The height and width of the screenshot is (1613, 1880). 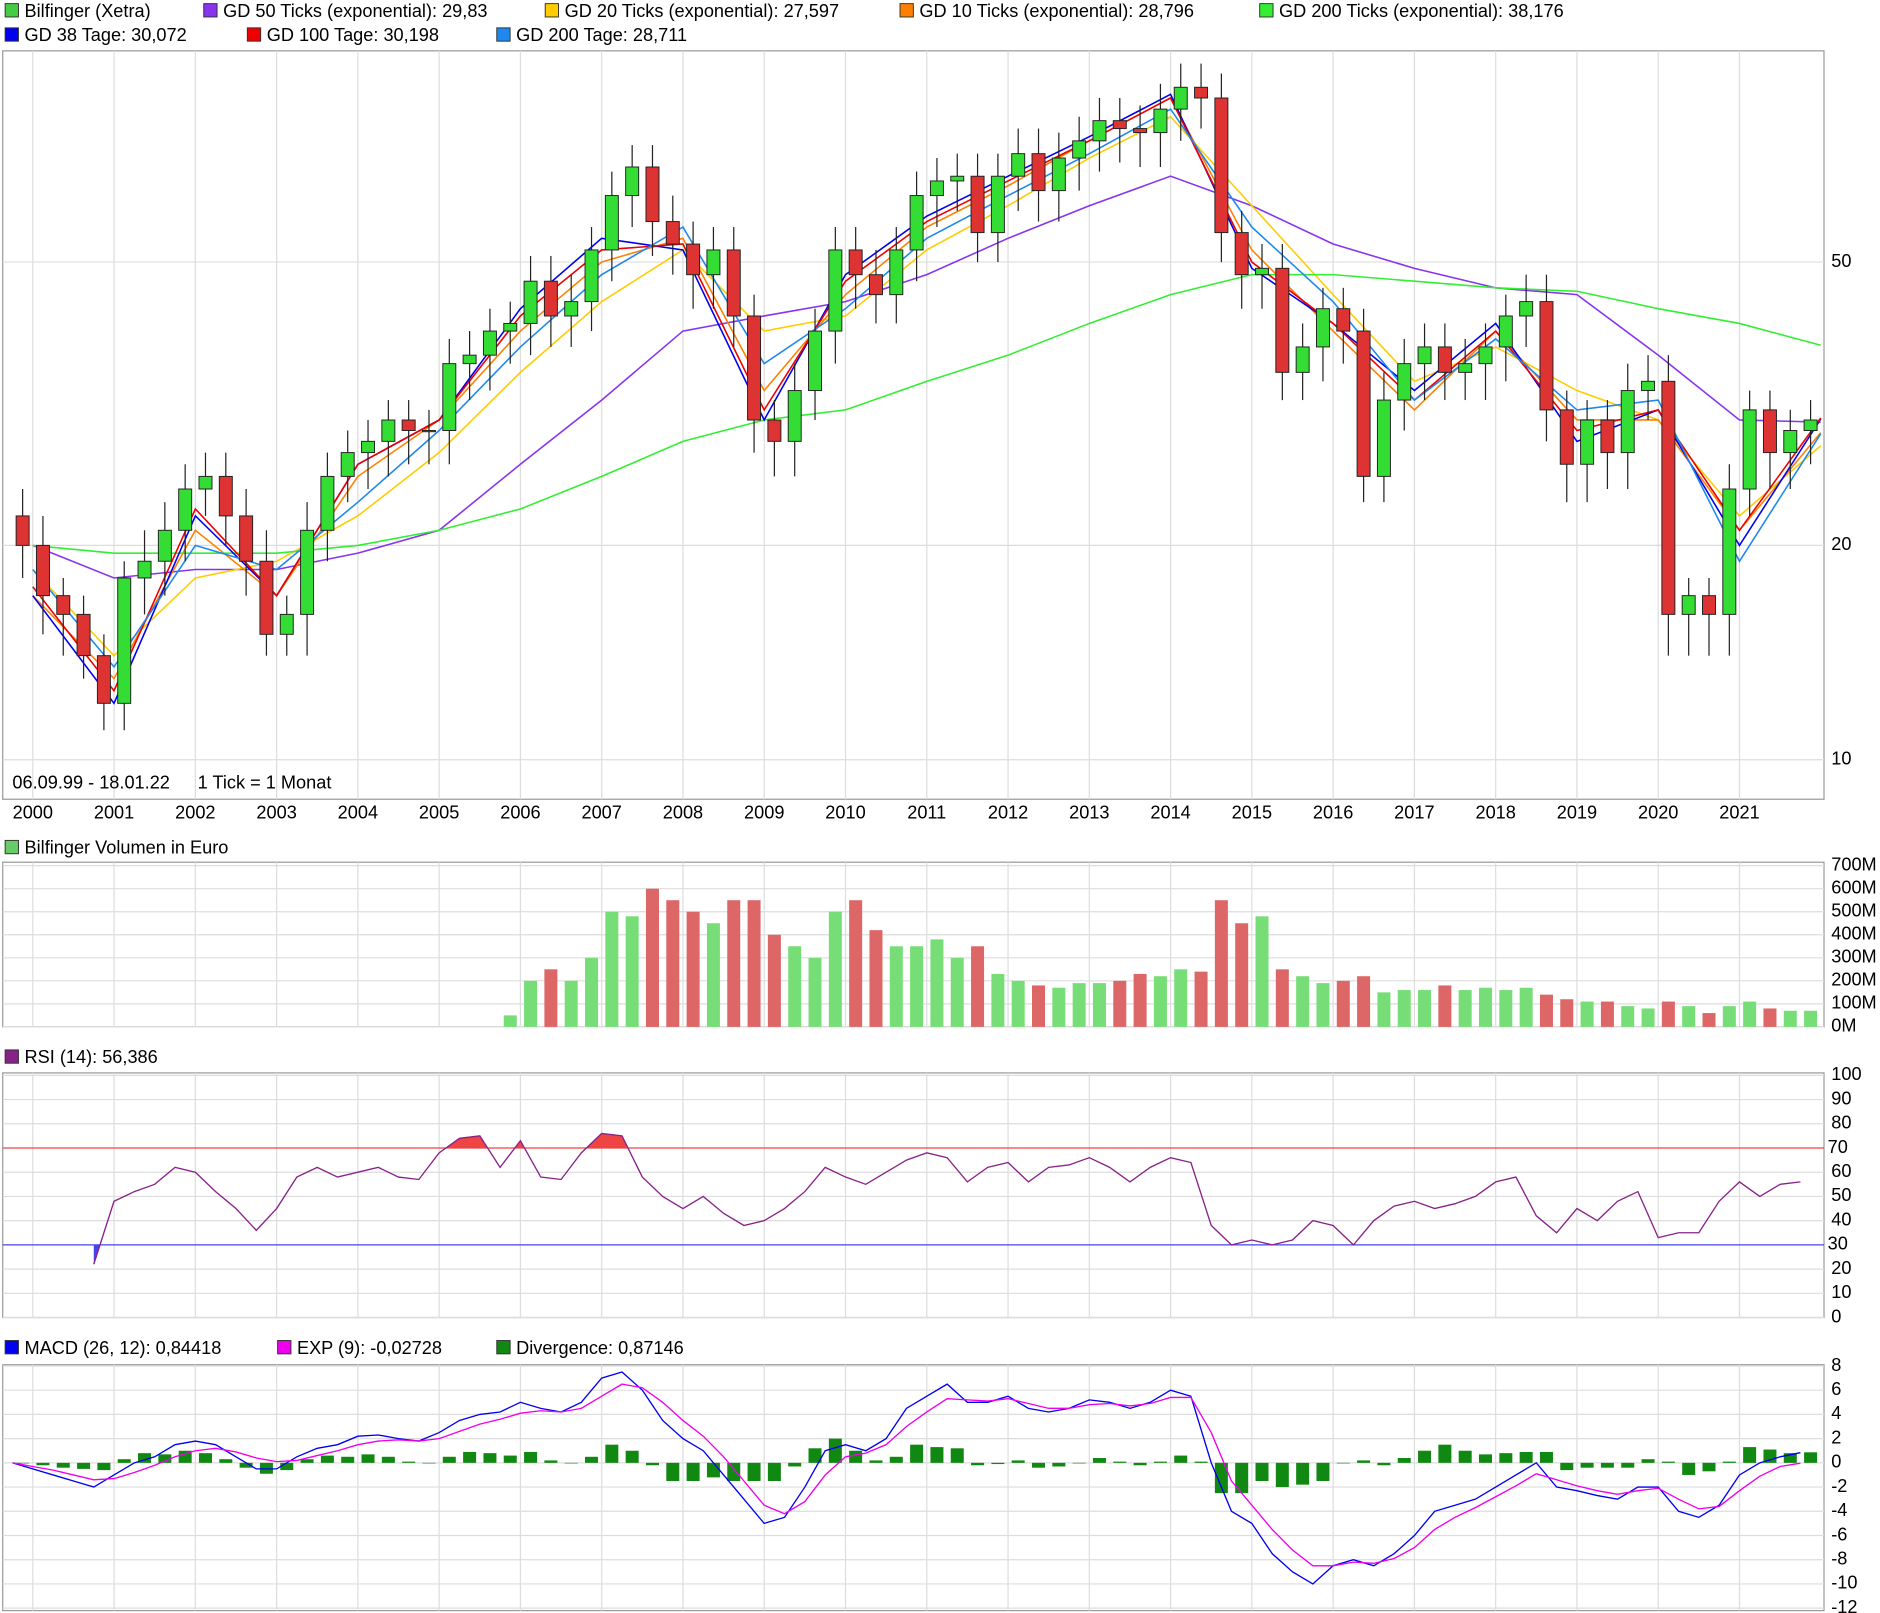 I want to click on y-tick-label: 20, so click(x=1841, y=1268).